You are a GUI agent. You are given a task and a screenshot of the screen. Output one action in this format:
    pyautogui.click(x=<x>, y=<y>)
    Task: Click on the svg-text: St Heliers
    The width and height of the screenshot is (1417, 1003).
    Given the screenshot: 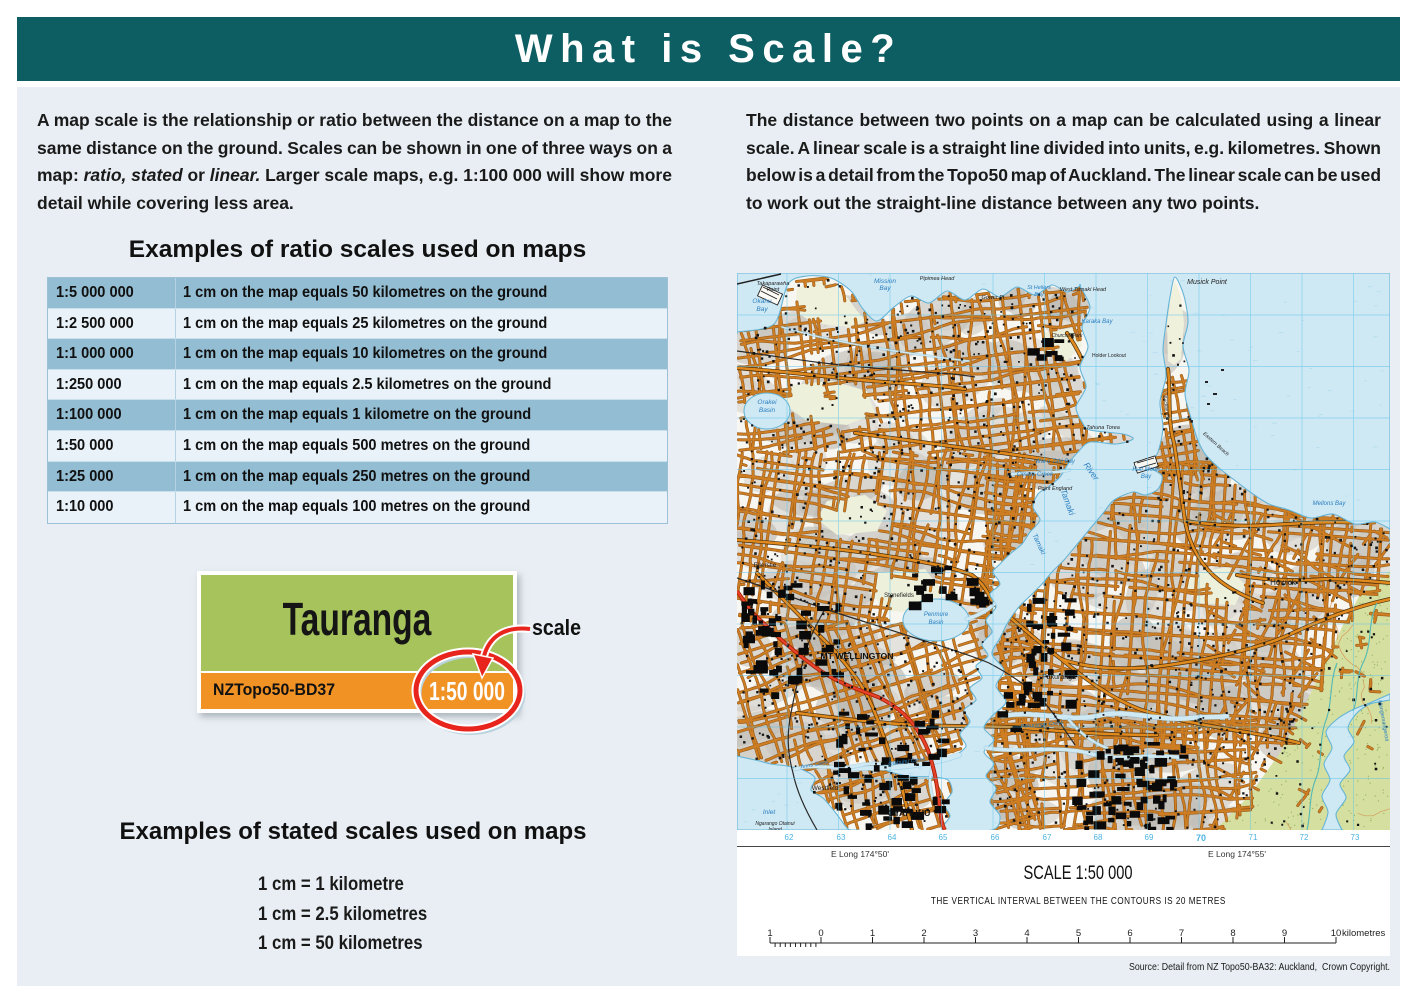 What is the action you would take?
    pyautogui.click(x=1039, y=288)
    